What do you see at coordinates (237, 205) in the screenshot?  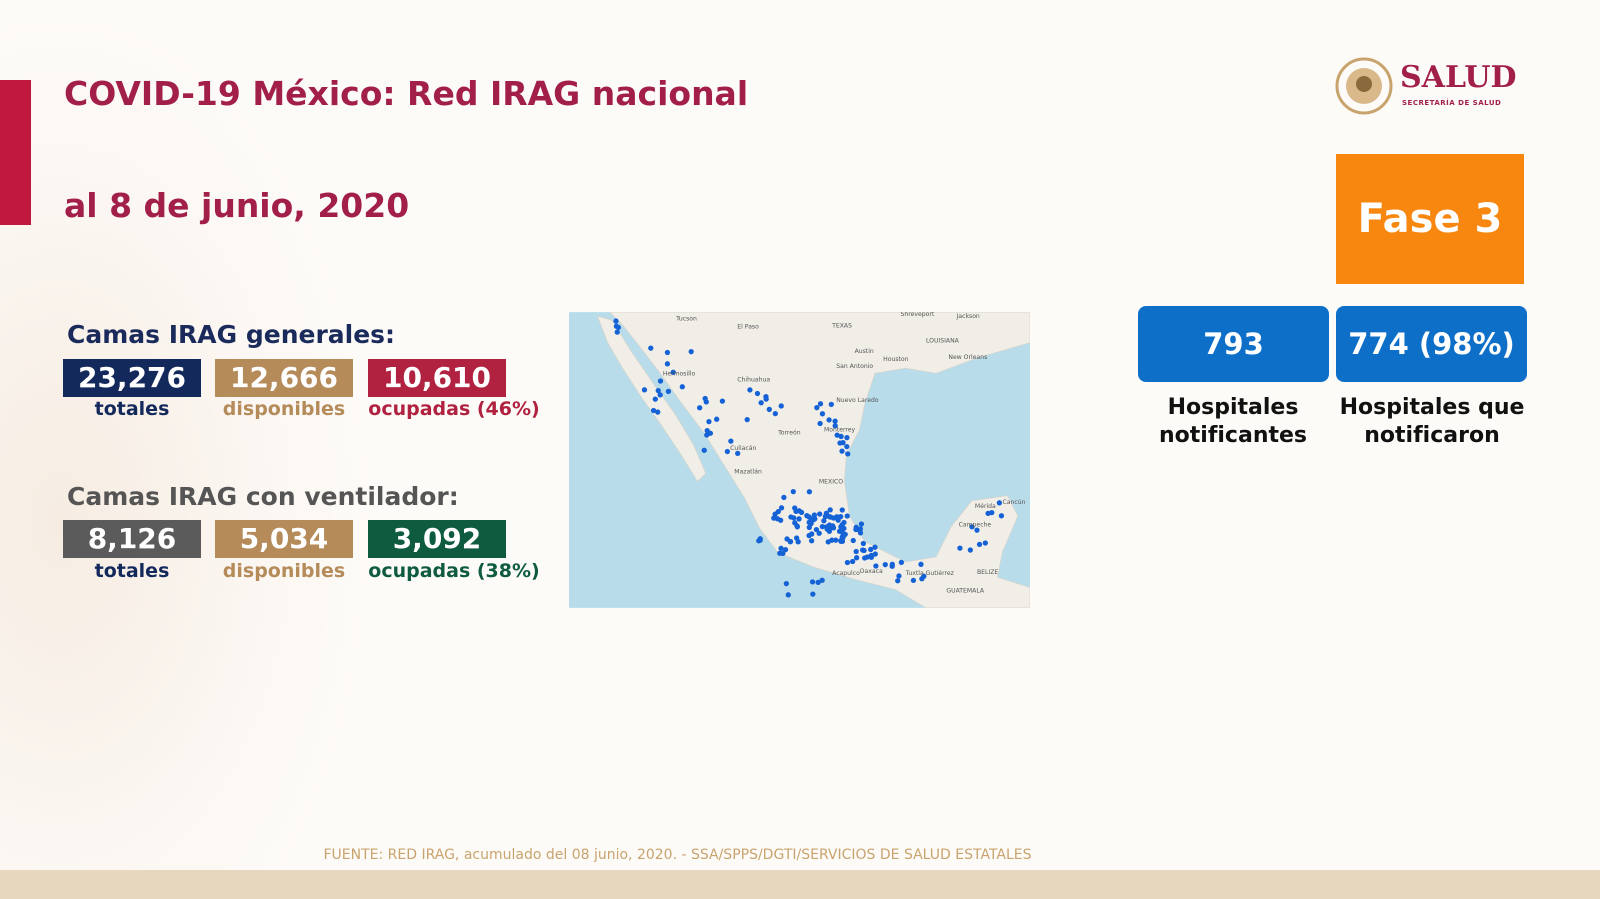 I see `date: al 8 de junio, 2020` at bounding box center [237, 205].